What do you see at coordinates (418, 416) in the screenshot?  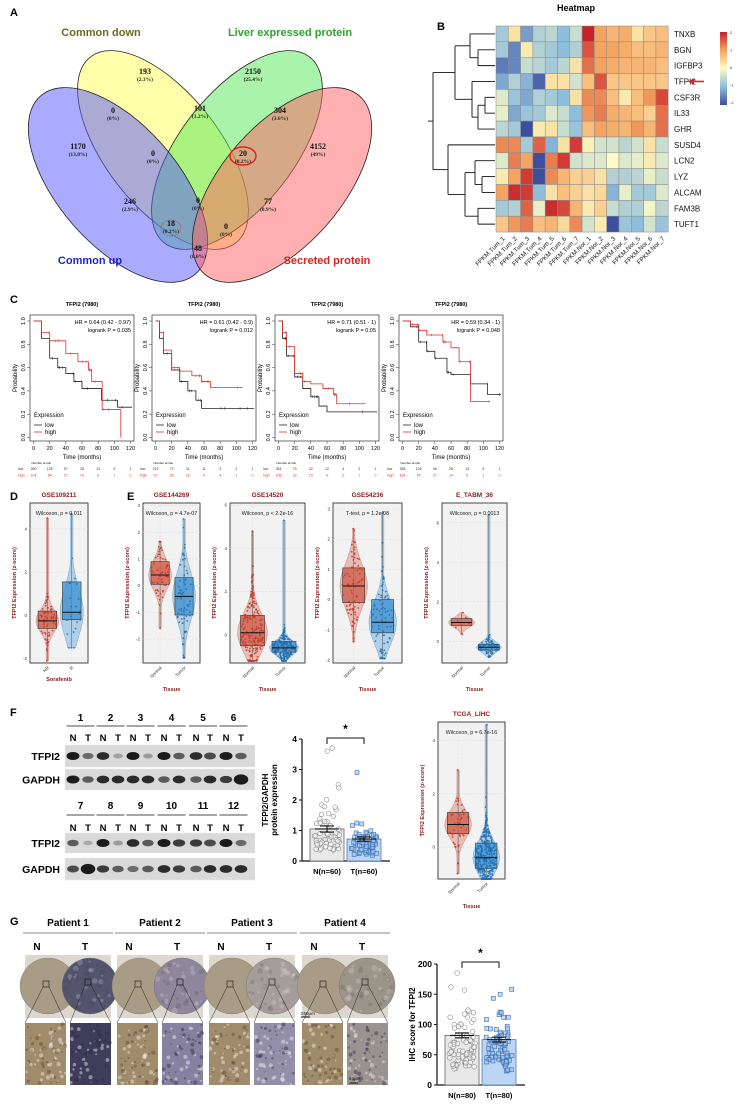 I see `legend-title: Expression` at bounding box center [418, 416].